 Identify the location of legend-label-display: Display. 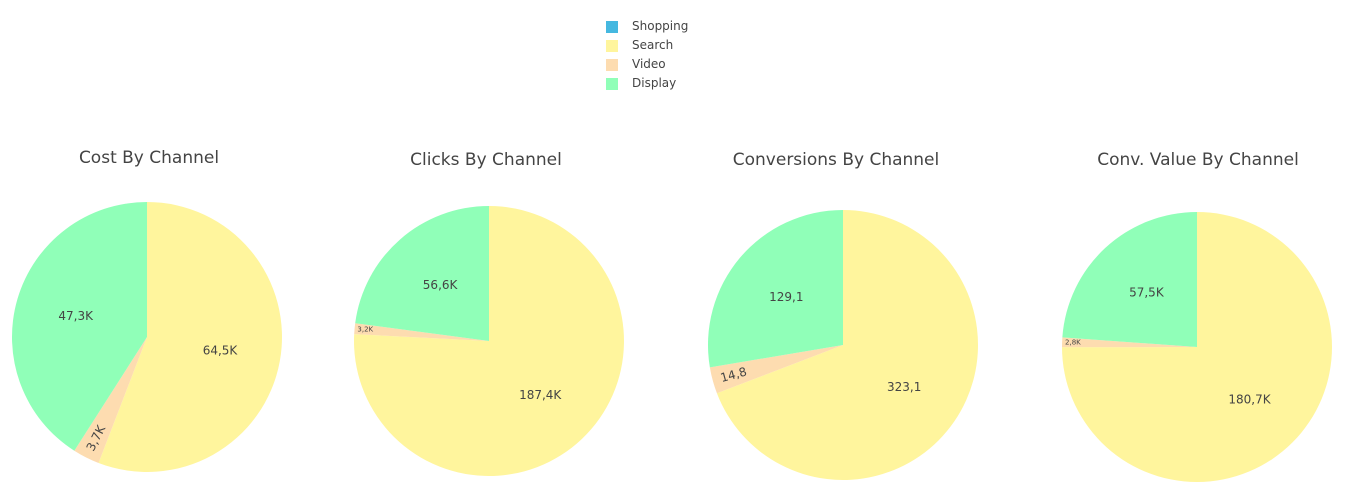
(654, 83).